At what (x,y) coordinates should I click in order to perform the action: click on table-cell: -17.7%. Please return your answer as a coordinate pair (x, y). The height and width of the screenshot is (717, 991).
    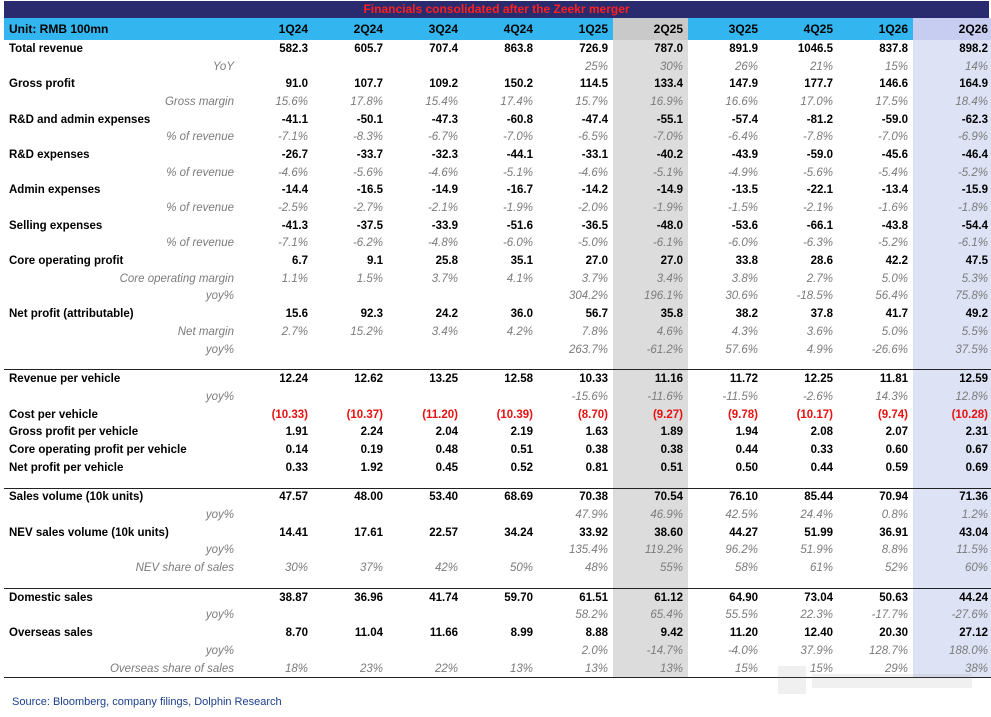
    Looking at the image, I should click on (889, 615).